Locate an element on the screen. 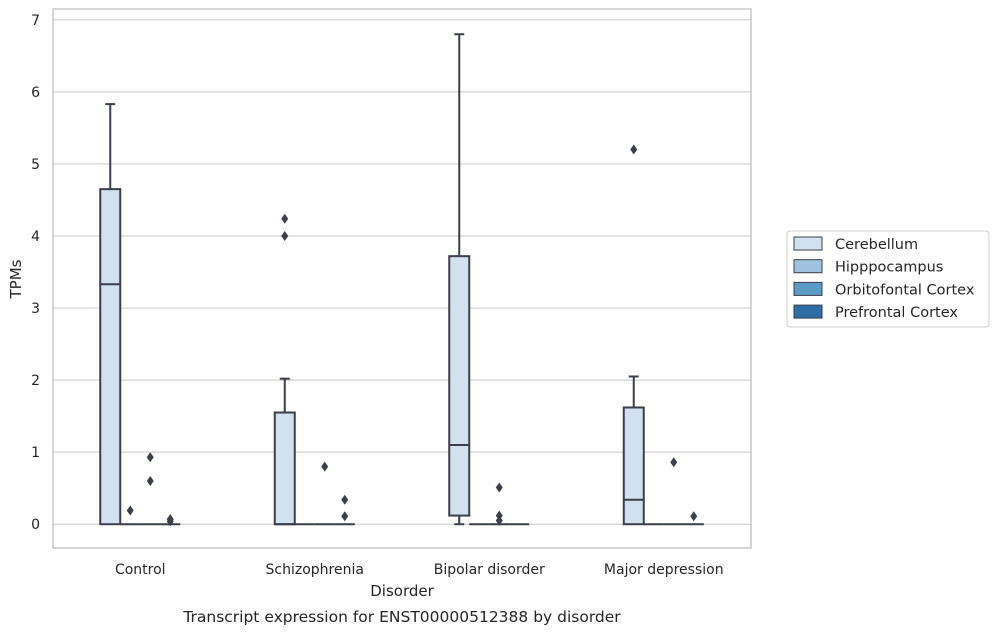 This screenshot has width=999, height=634. y-tick-label: 7 is located at coordinates (35, 21).